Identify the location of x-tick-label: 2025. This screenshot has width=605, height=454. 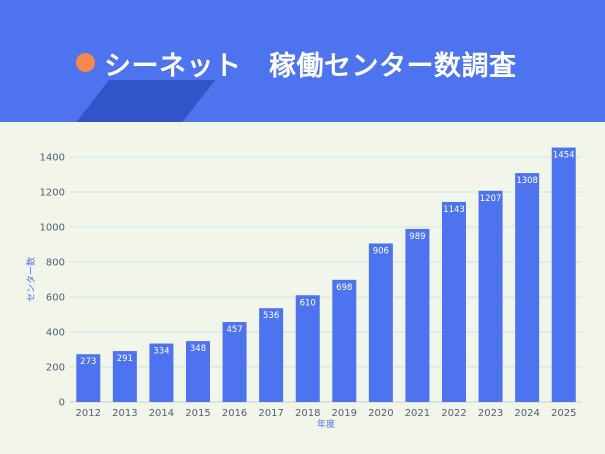
(563, 413).